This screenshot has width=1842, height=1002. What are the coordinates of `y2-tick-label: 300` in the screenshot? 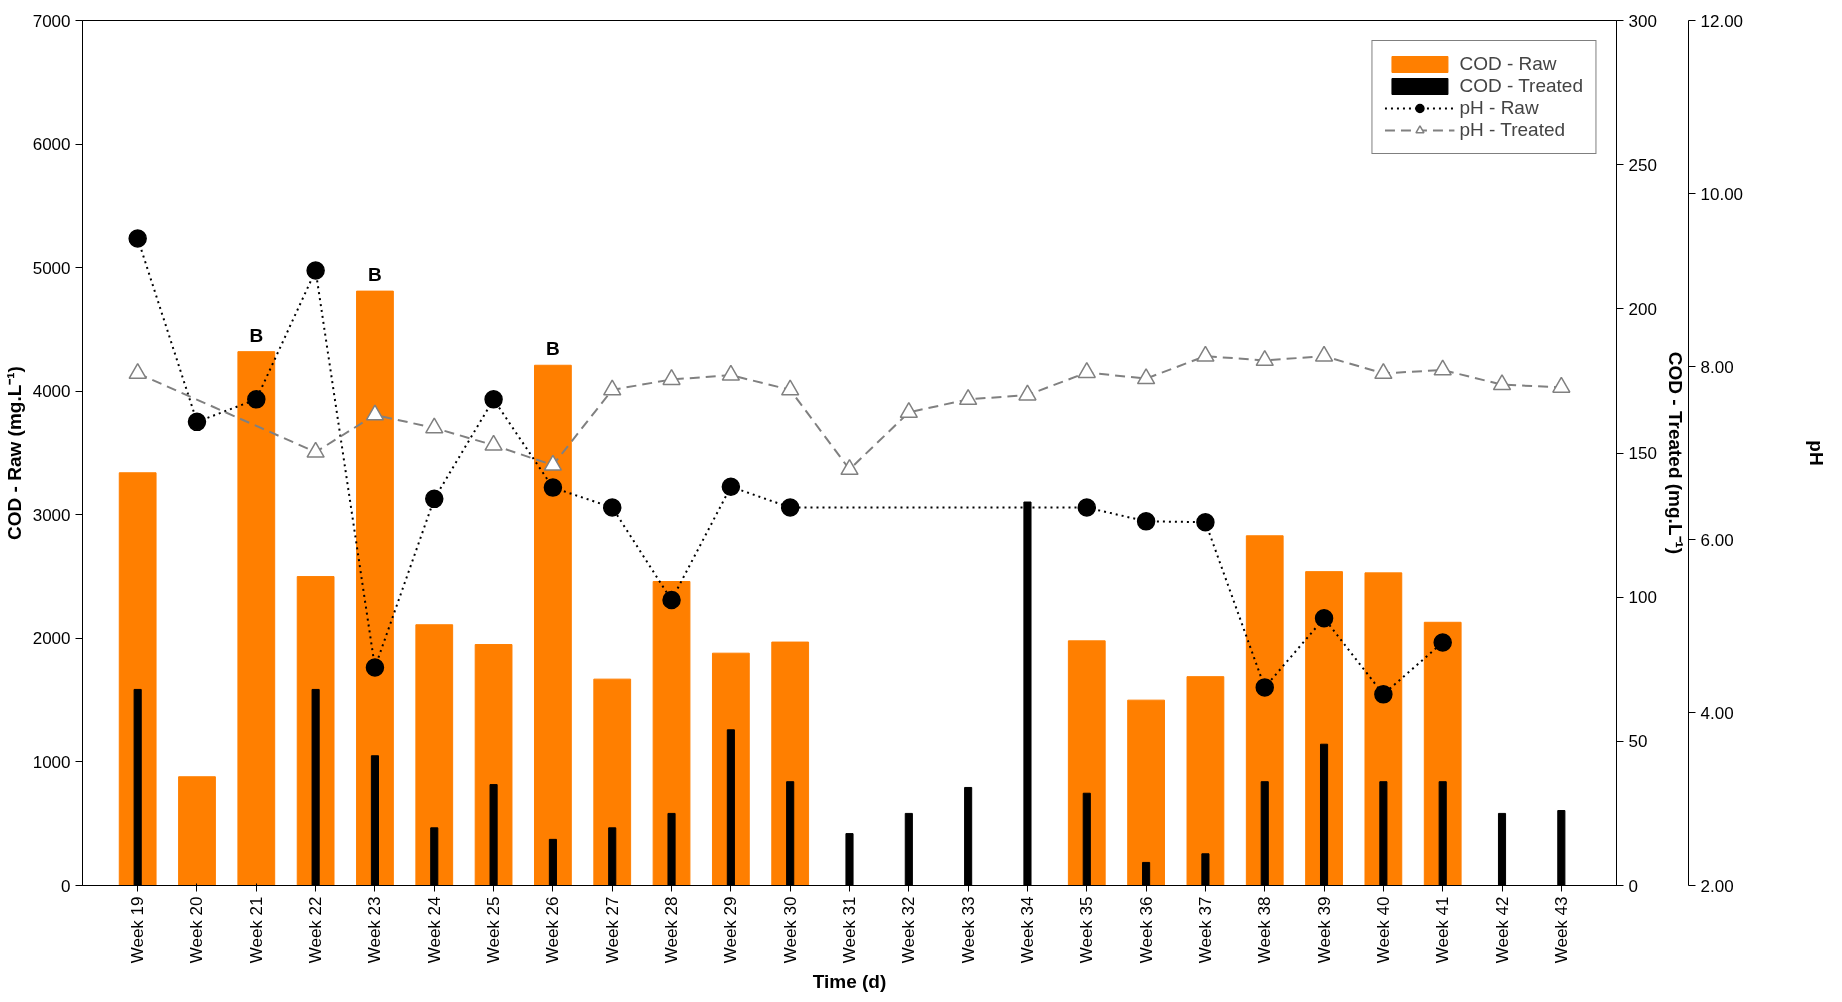 It's located at (1642, 21).